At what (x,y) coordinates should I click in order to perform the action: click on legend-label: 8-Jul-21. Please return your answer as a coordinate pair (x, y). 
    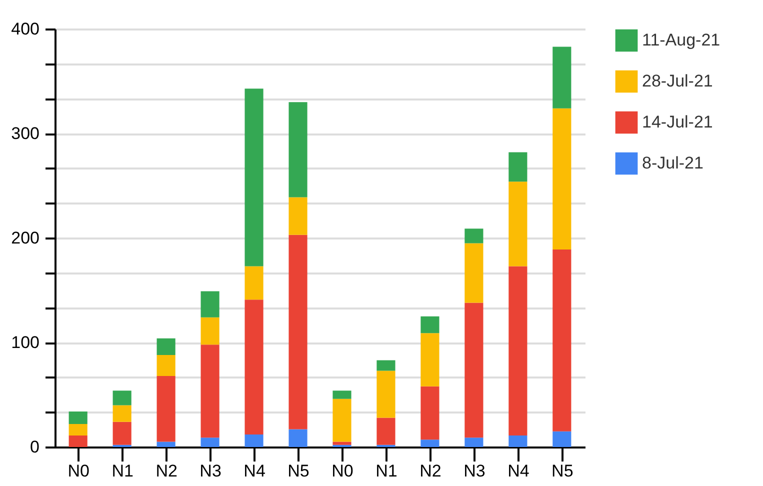
    Looking at the image, I should click on (673, 163).